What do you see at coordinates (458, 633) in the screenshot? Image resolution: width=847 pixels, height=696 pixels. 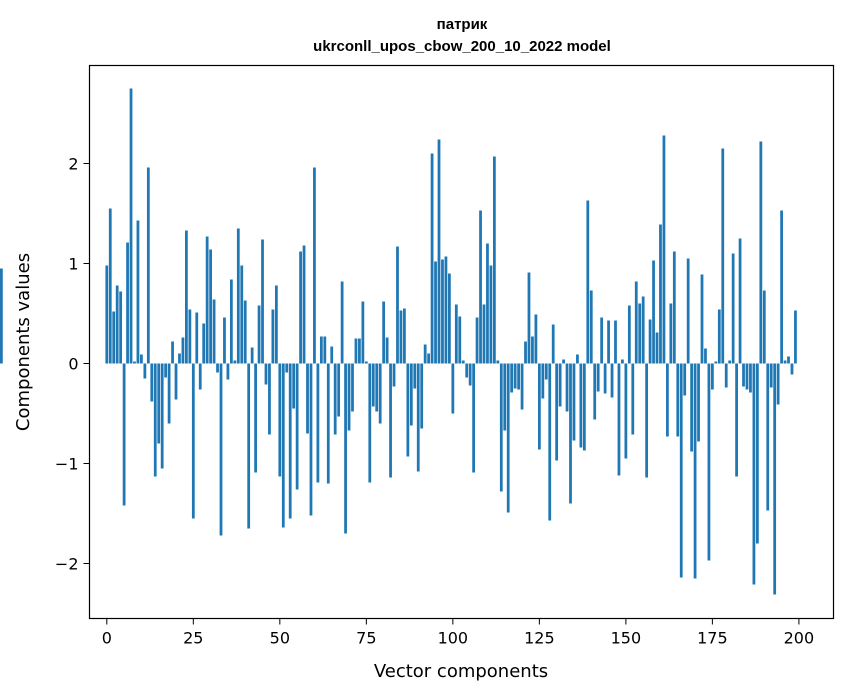 I see `x-axis: 0 25 50 75 100 125 150 175 200` at bounding box center [458, 633].